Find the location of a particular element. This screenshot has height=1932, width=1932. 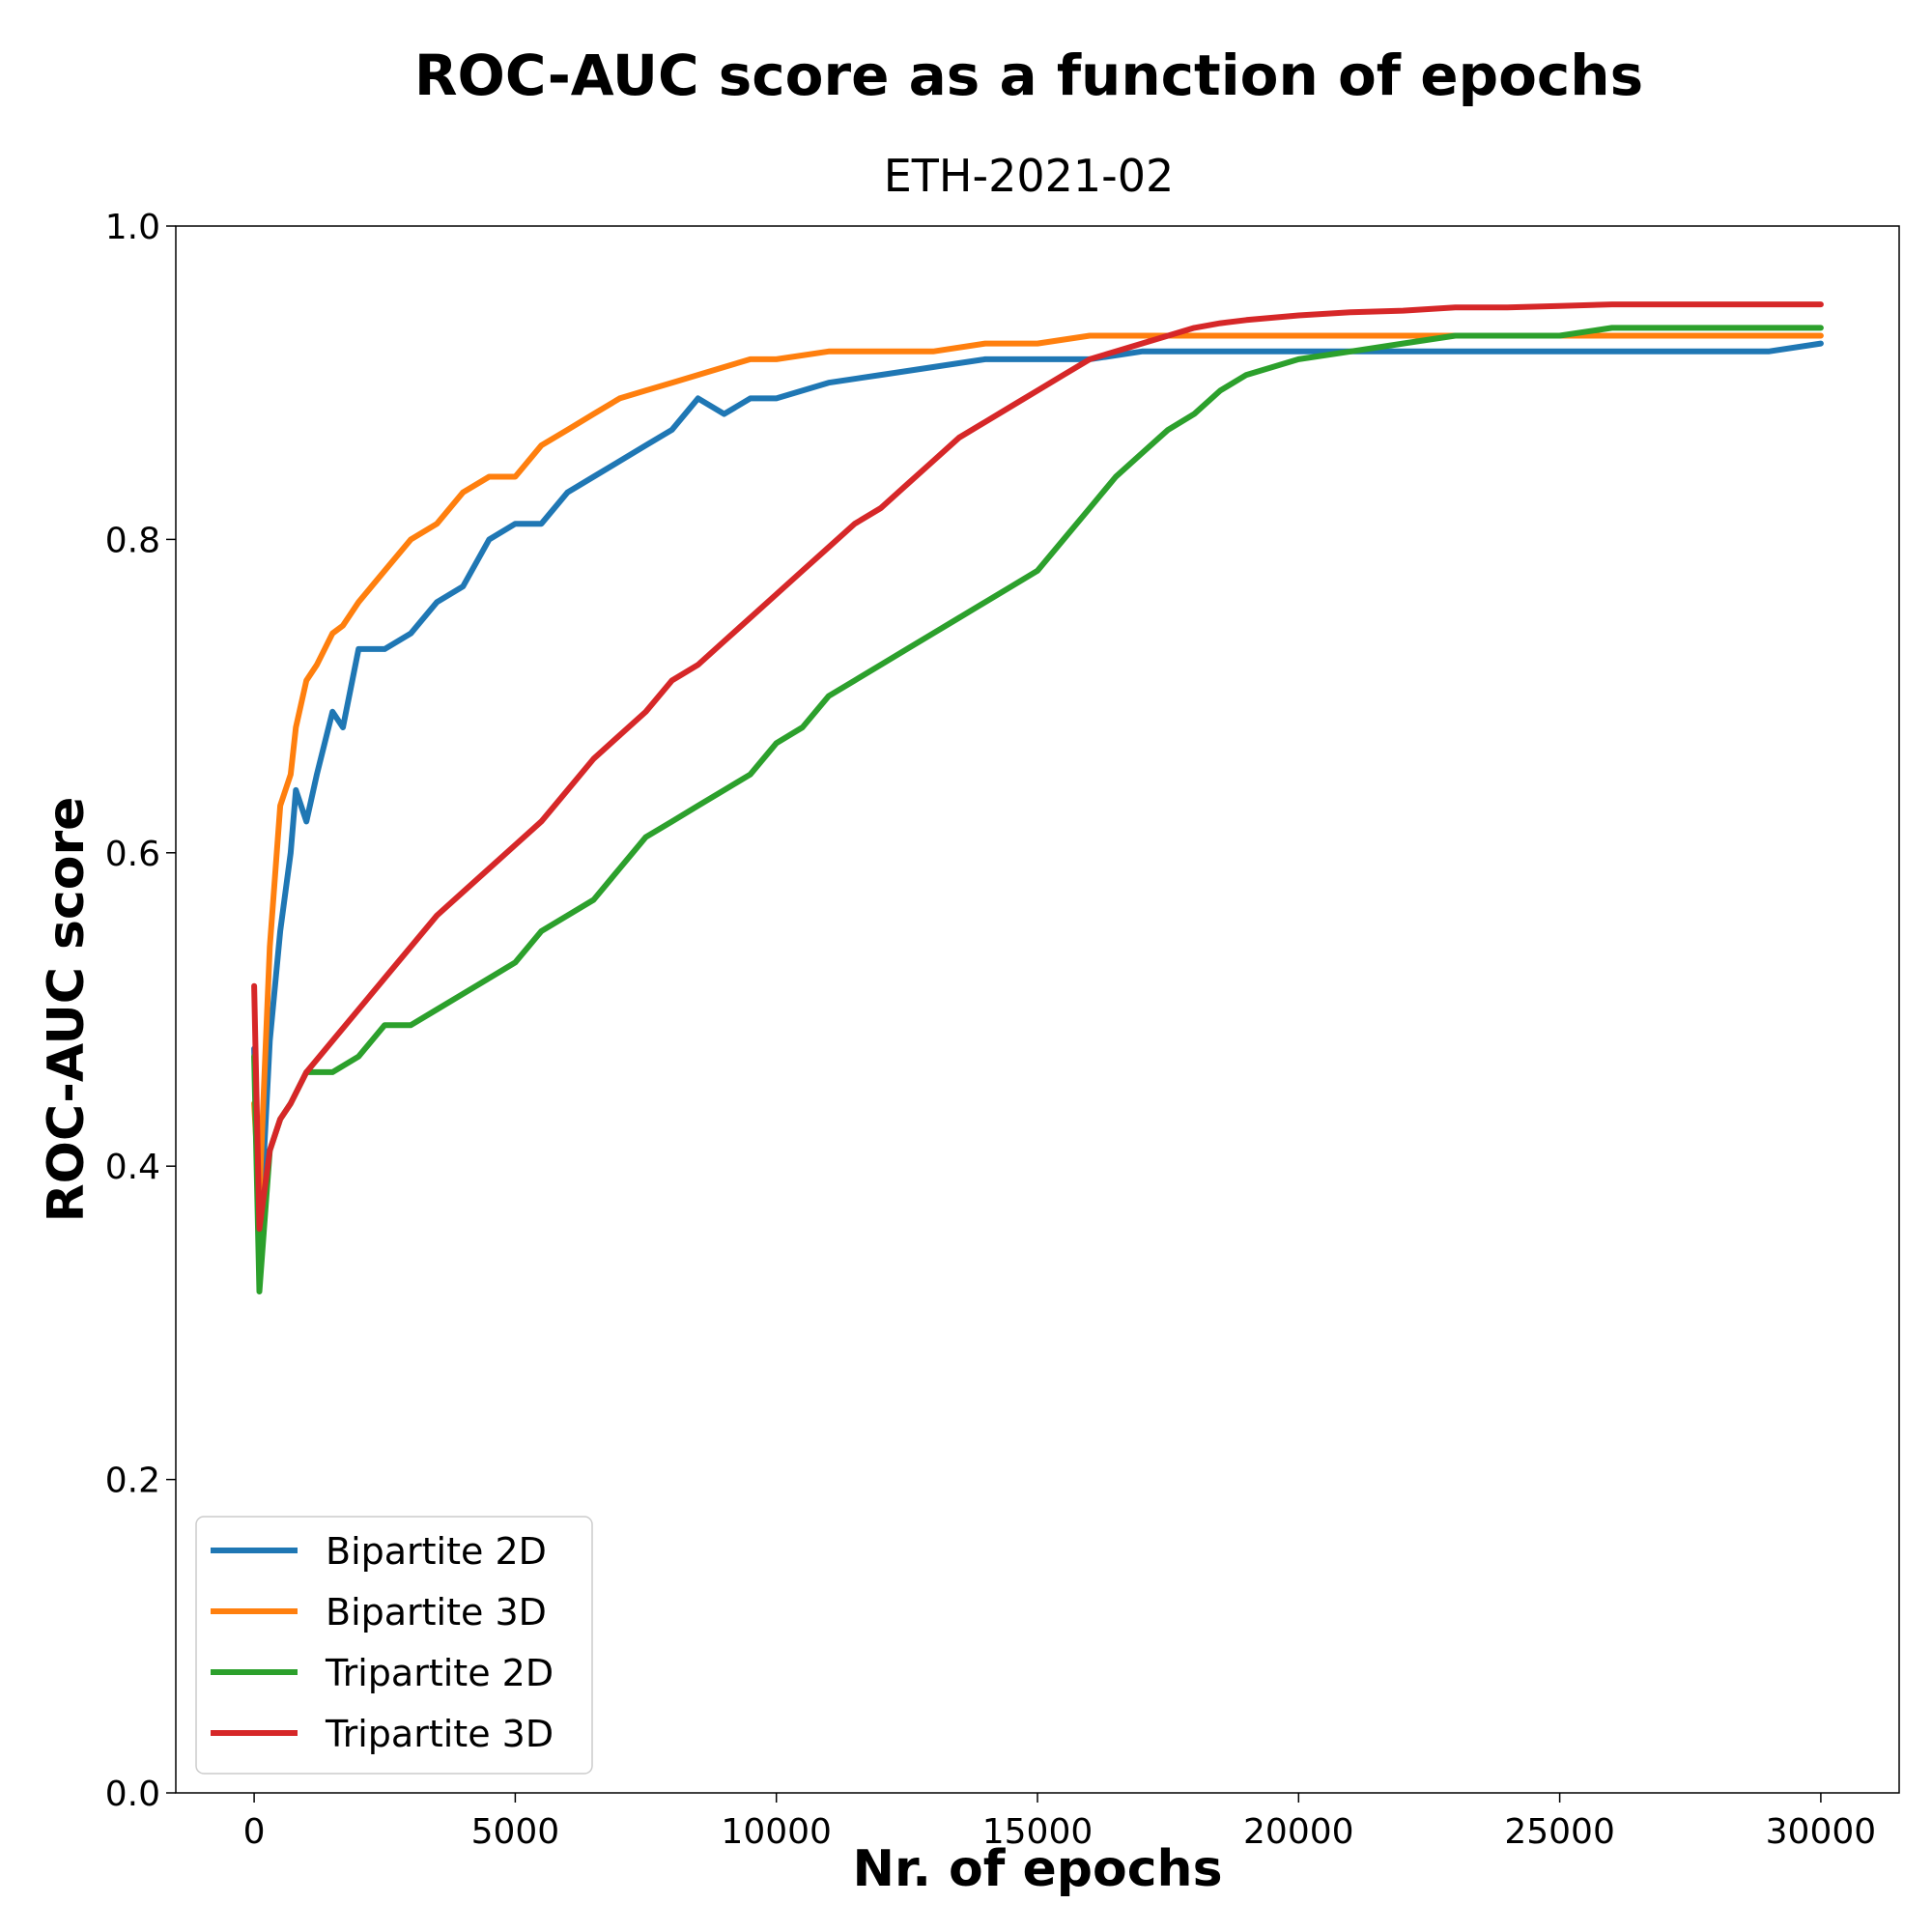

x-tick-label: 30000 is located at coordinates (1821, 1832).